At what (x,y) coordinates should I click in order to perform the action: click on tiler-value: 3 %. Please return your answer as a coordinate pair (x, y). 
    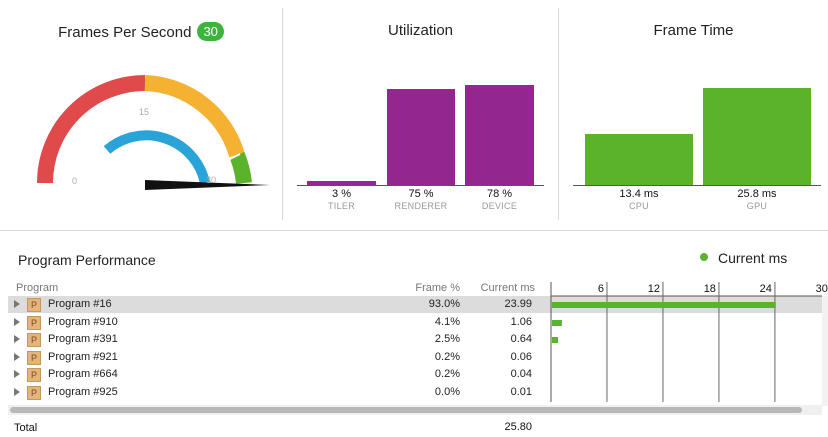
    Looking at the image, I should click on (341, 194).